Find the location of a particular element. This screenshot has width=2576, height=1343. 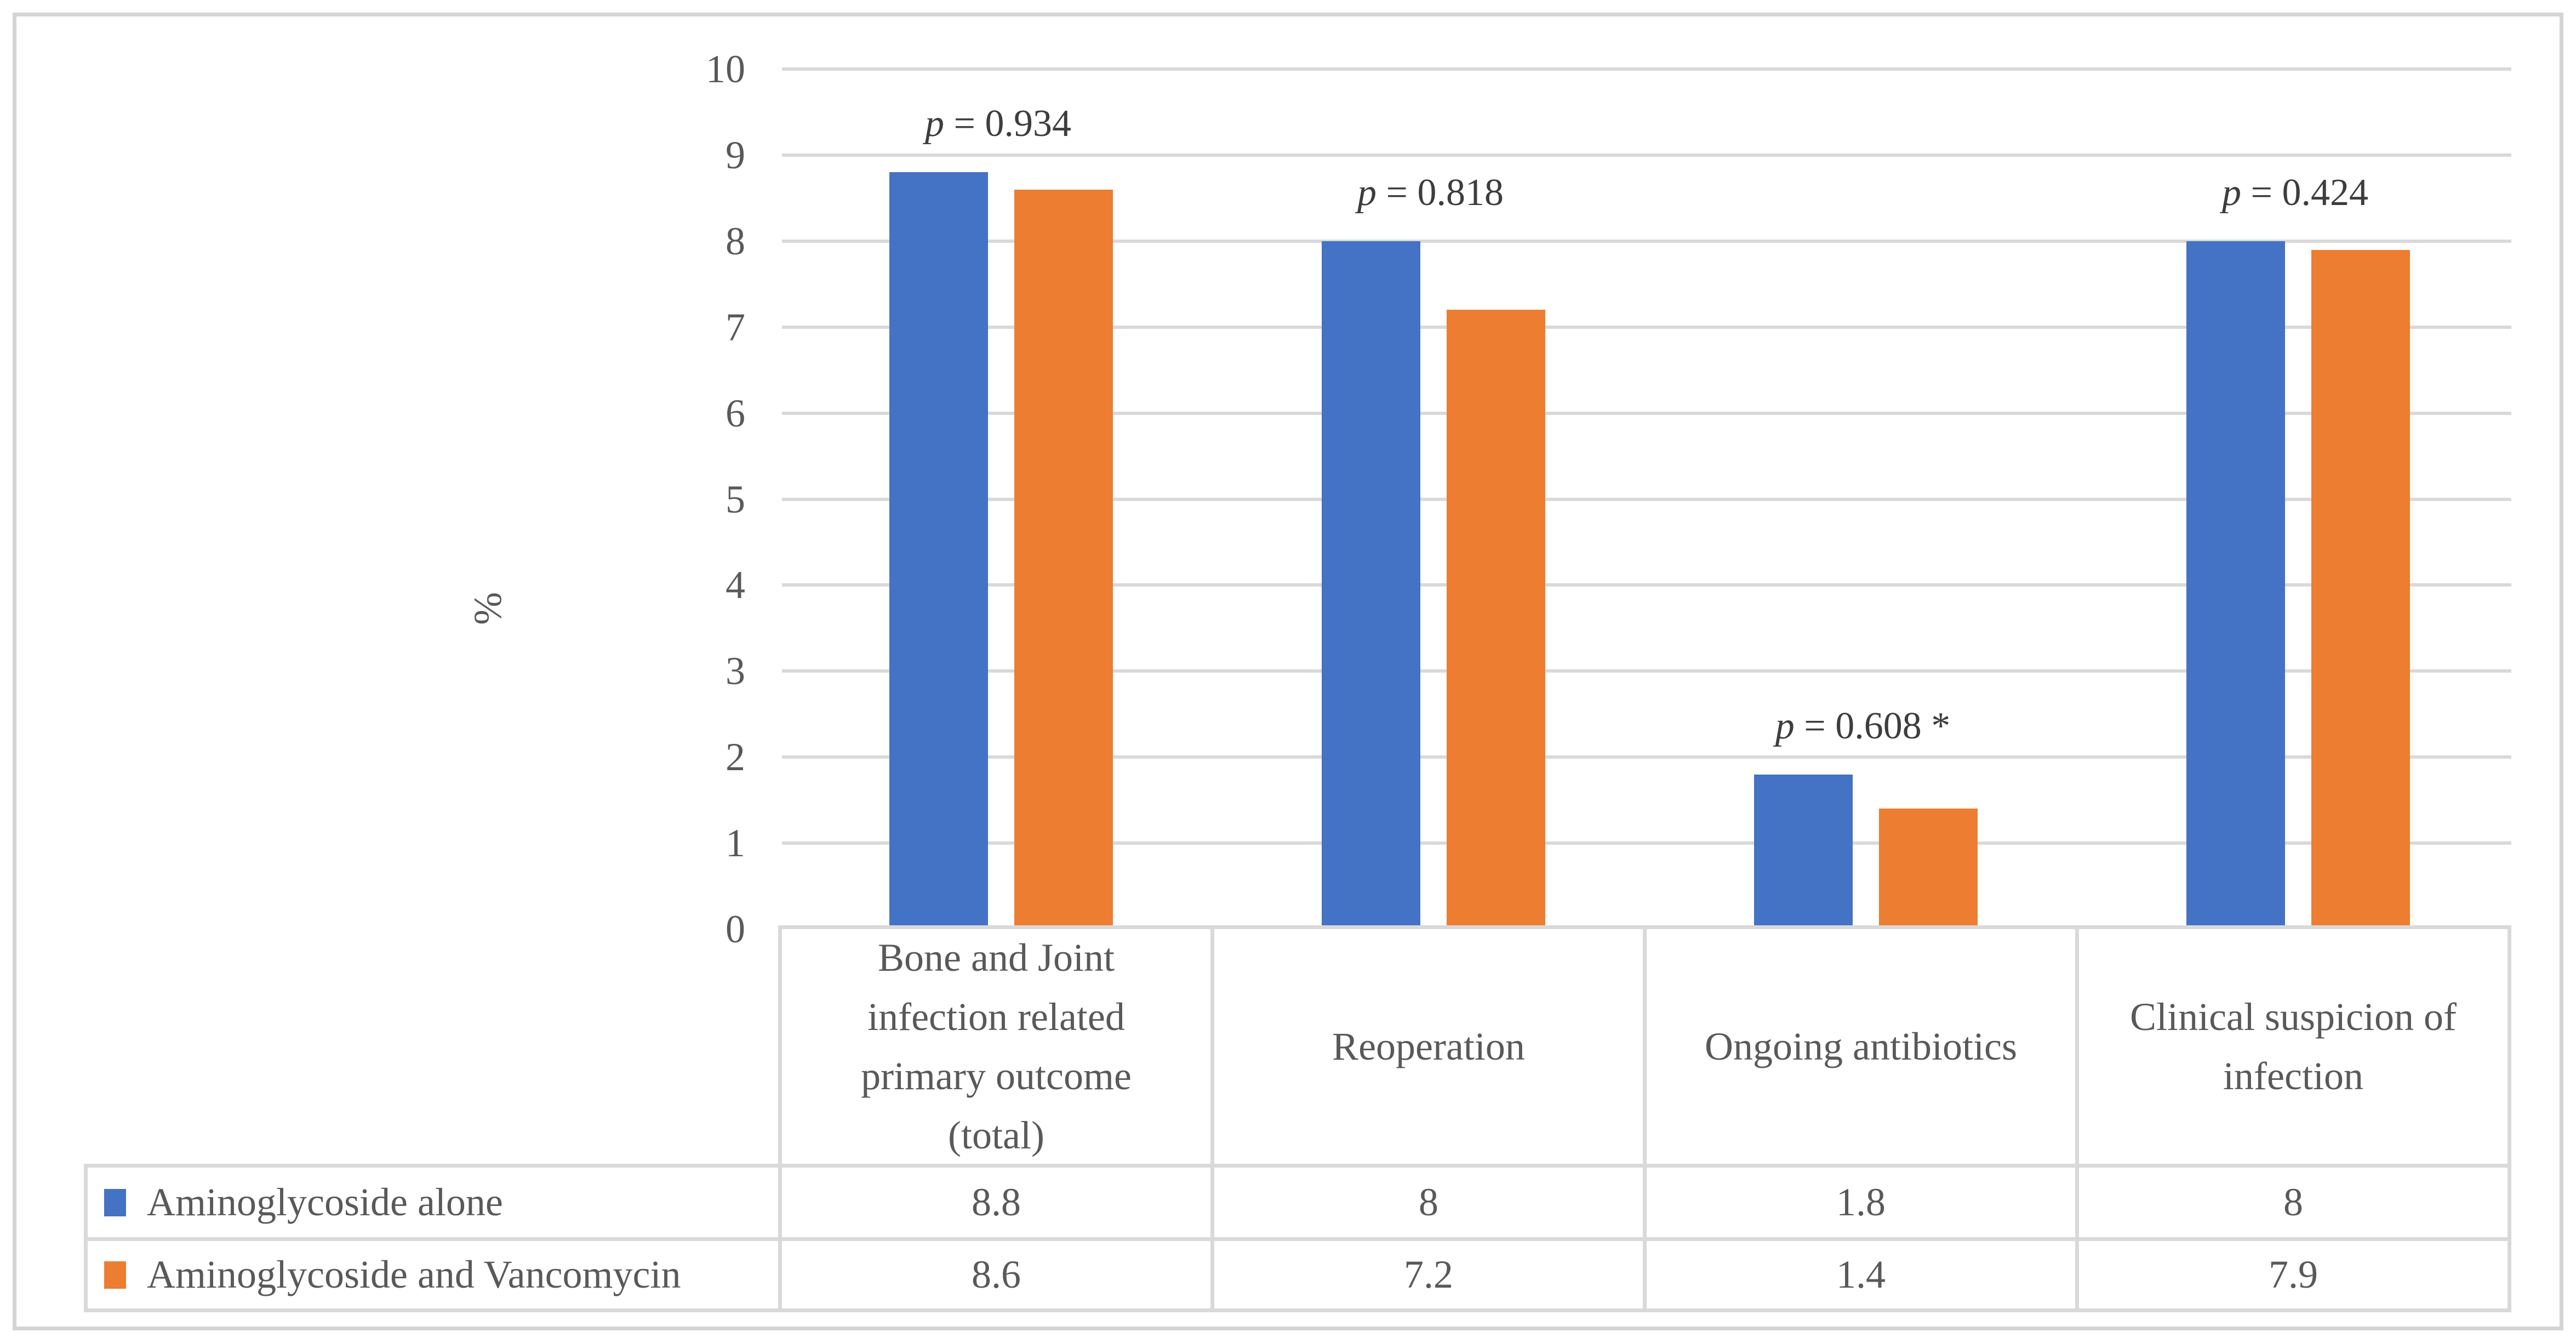

y-tick-label: 1 is located at coordinates (736, 843).